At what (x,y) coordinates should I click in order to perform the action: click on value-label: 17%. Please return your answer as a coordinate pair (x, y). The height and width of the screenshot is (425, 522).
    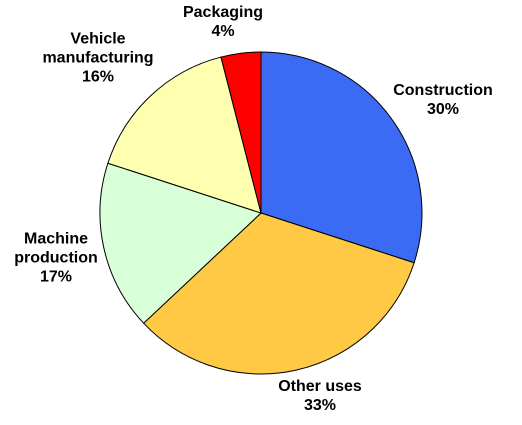
    Looking at the image, I should click on (56, 277).